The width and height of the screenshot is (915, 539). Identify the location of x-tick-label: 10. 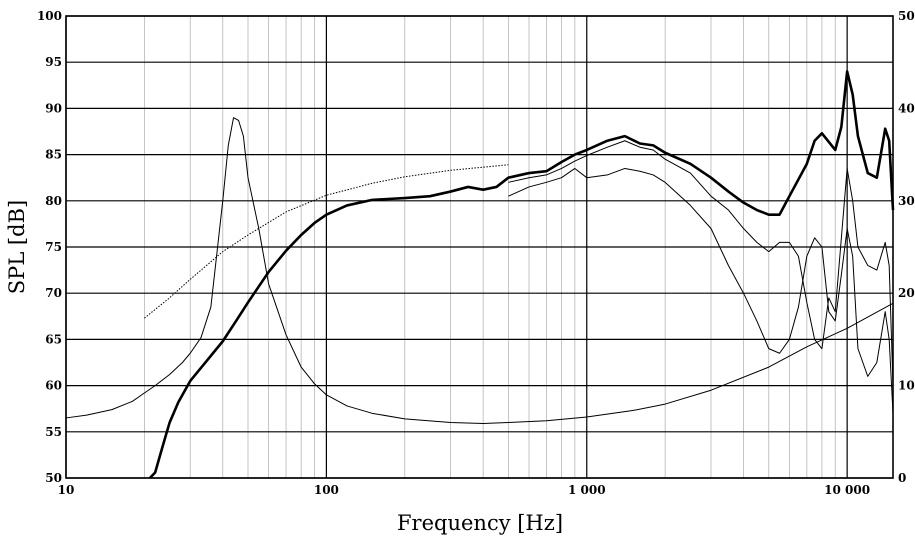
(66, 490).